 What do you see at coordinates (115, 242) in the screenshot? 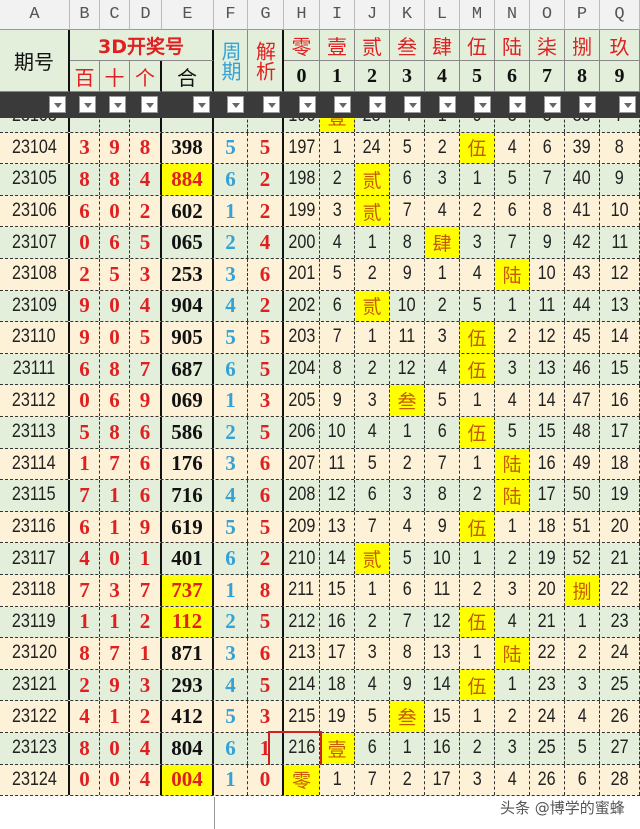
I see `cell-c: 6` at bounding box center [115, 242].